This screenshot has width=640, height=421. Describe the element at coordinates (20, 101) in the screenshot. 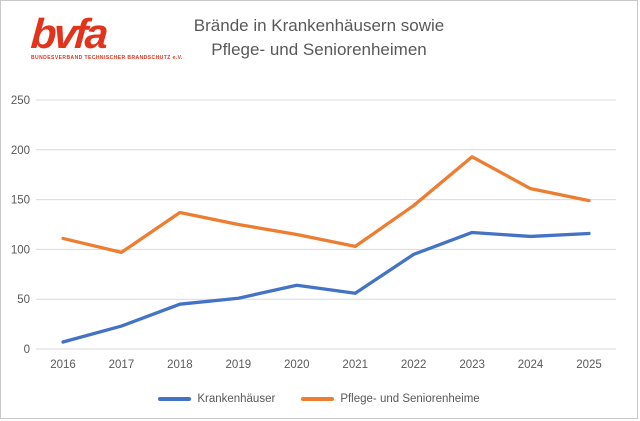

I see `y-axis-tick-label: 250` at that location.